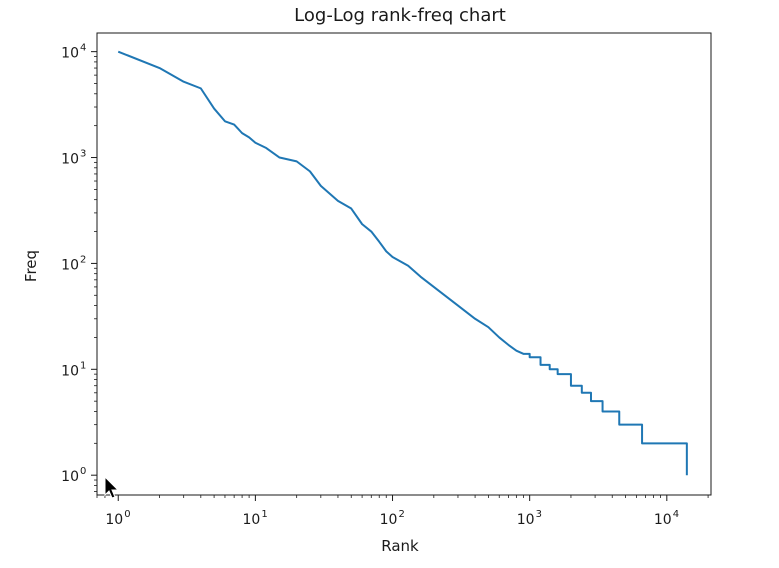 This screenshot has width=779, height=568. Describe the element at coordinates (539, 514) in the screenshot. I see `x-tick-exponent: 3` at that location.